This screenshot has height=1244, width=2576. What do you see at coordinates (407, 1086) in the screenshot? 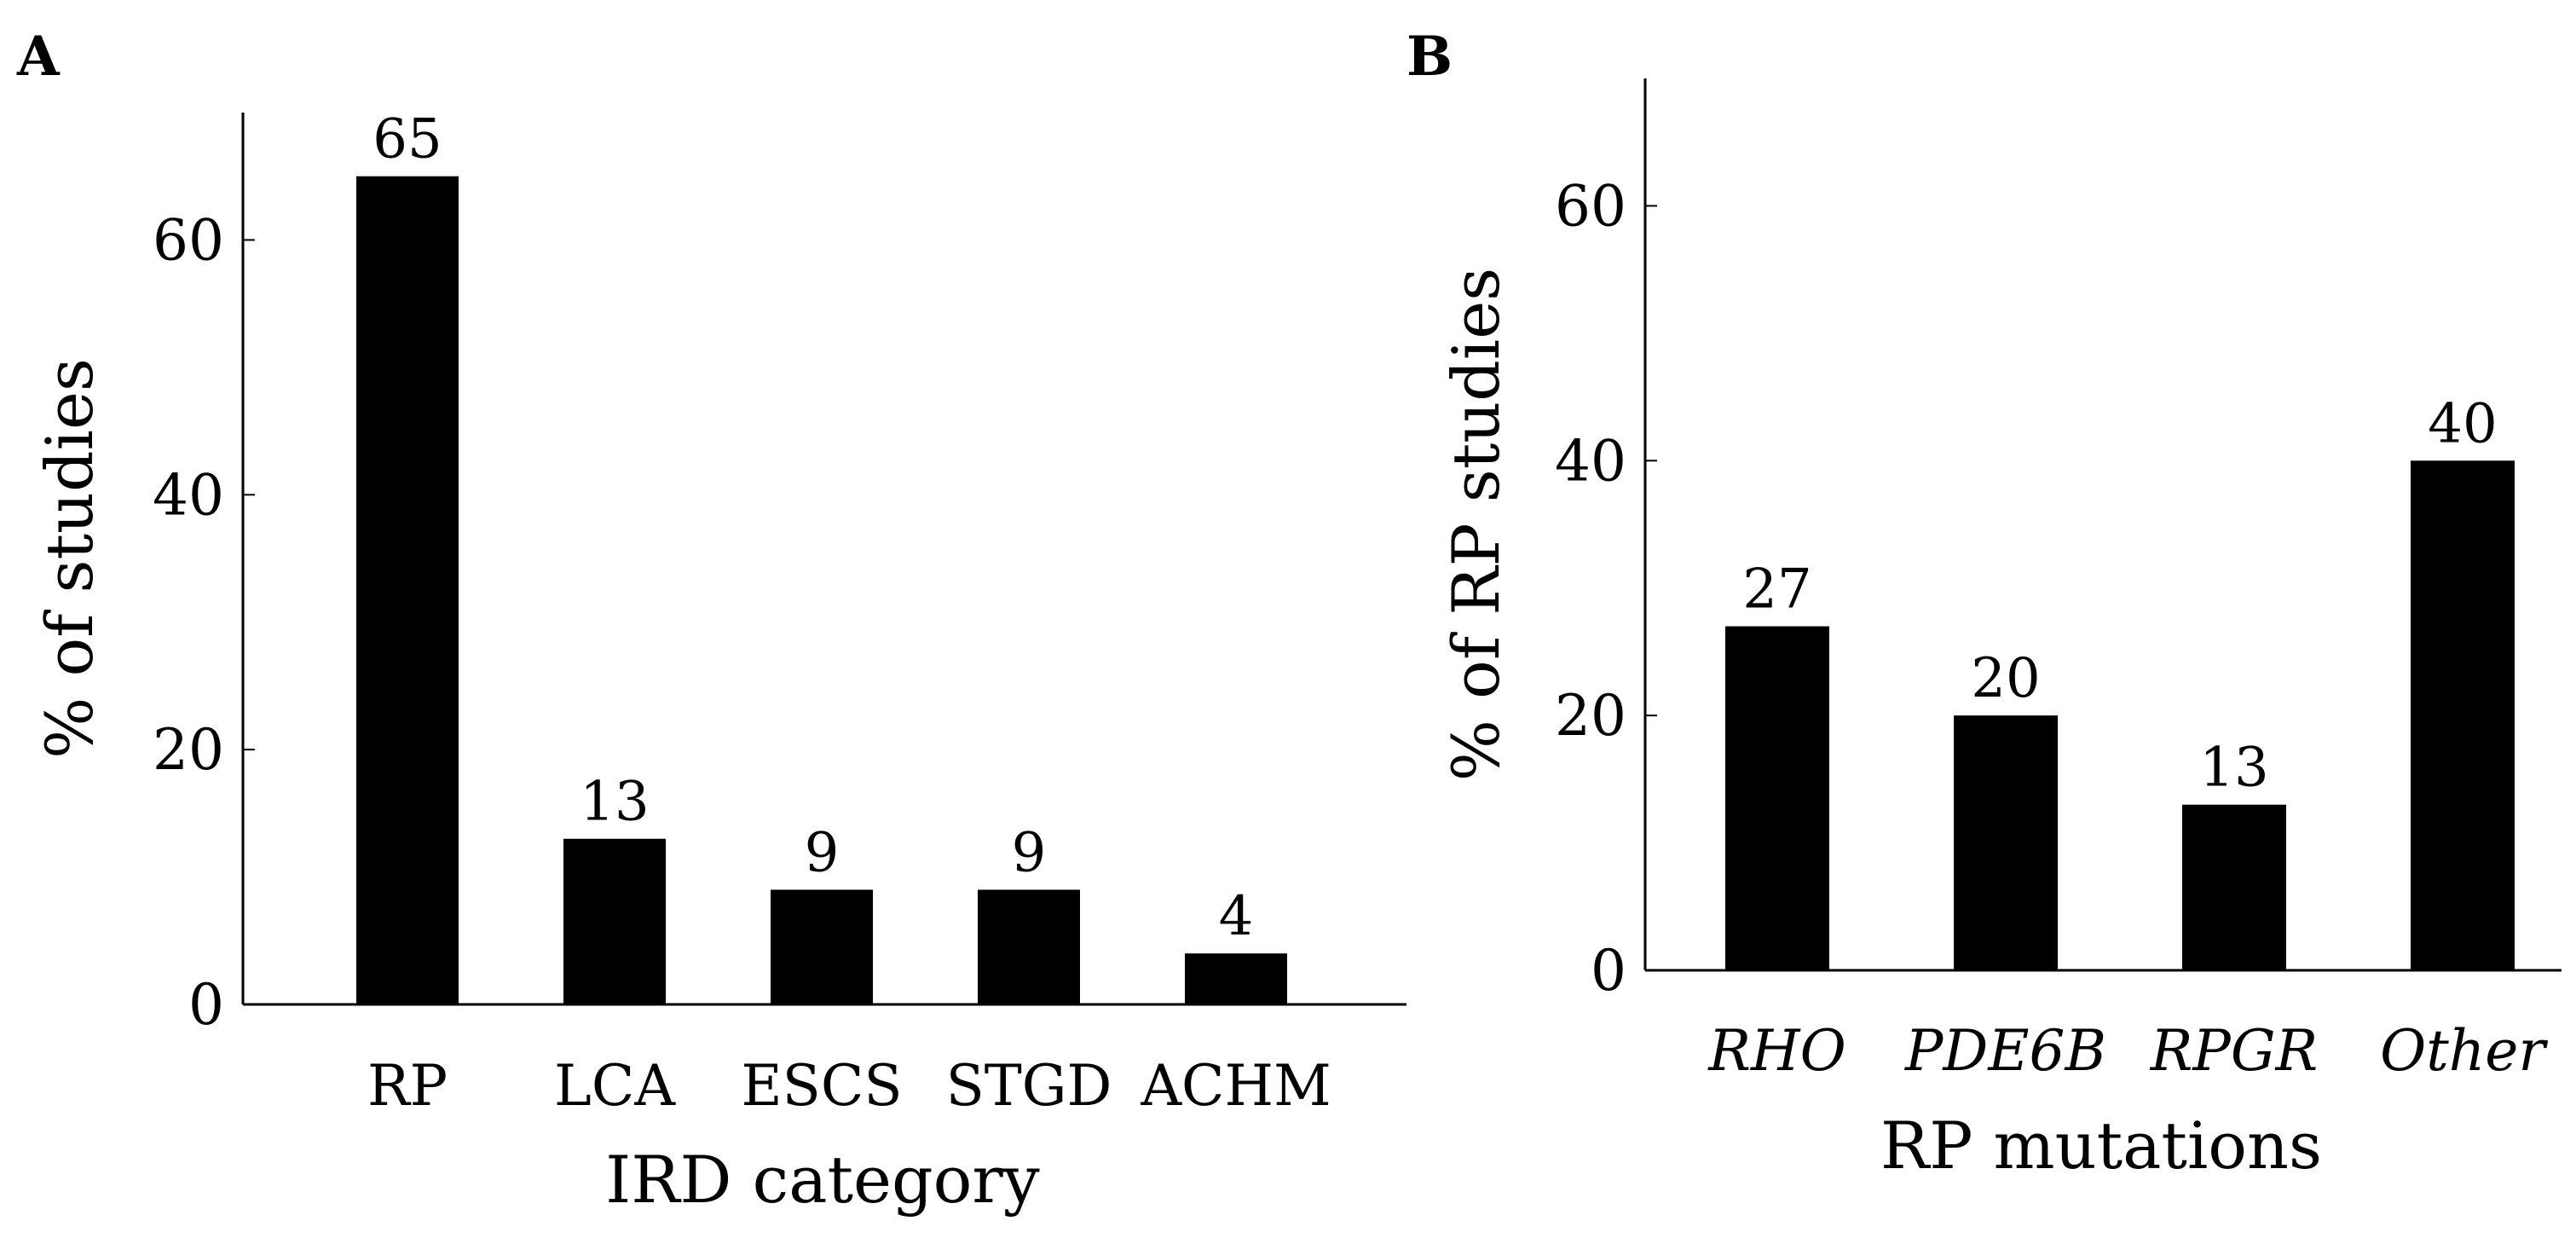
I see `x-tick-label: RP` at bounding box center [407, 1086].